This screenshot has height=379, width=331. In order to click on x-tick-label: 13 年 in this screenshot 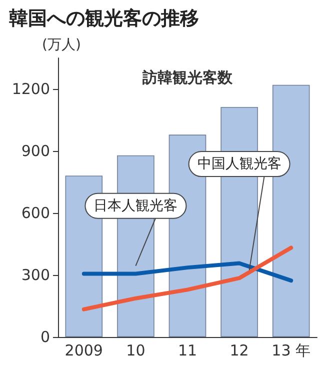, I will do `click(291, 351)`.